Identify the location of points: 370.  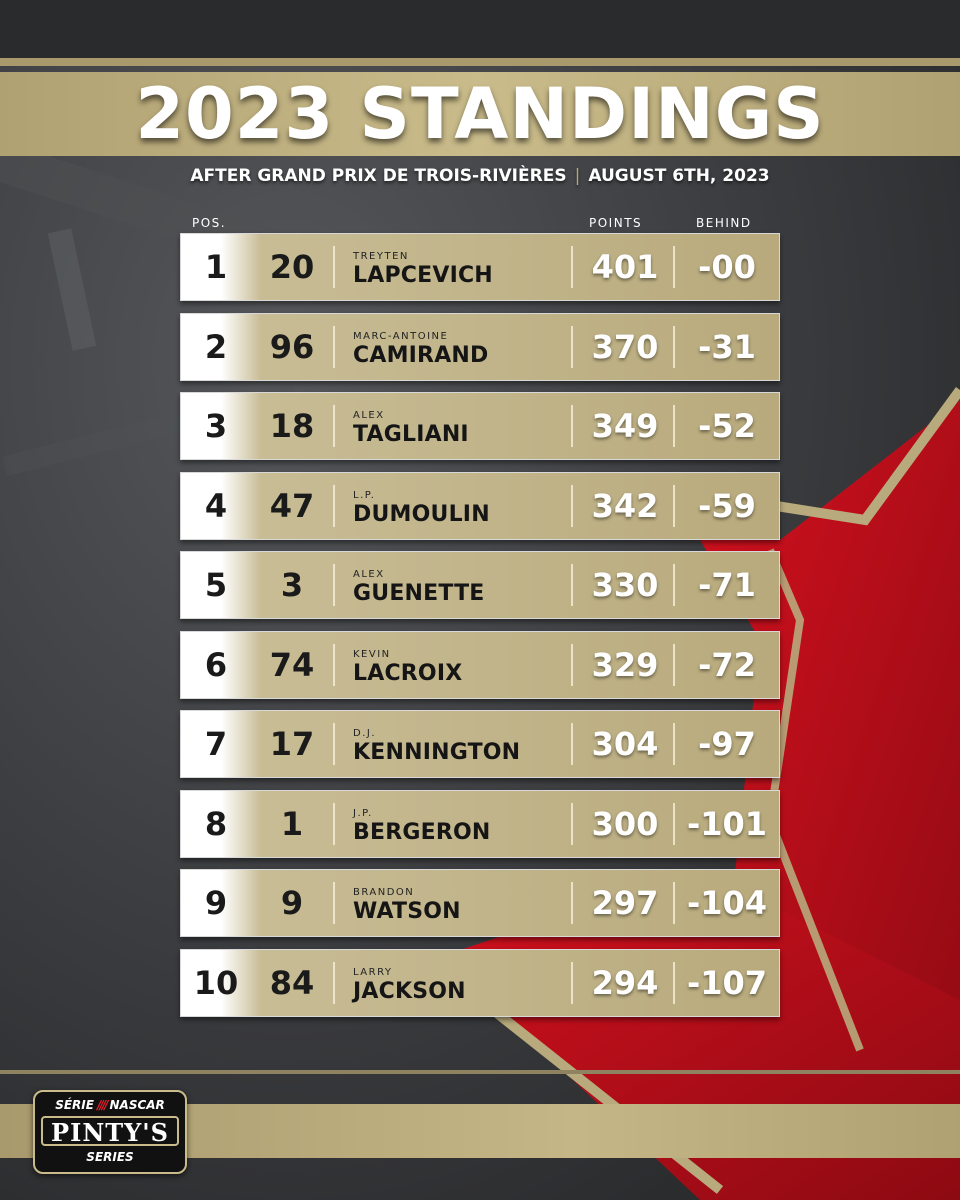
(625, 347).